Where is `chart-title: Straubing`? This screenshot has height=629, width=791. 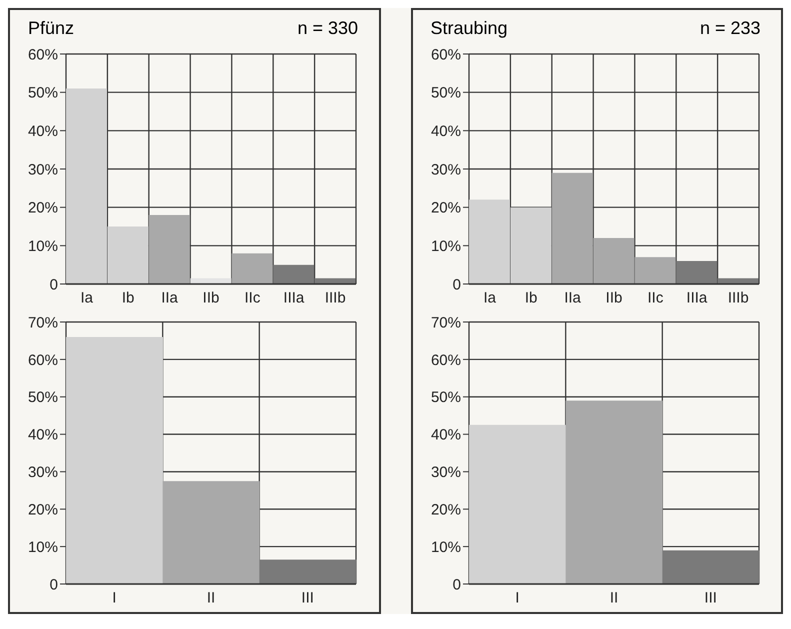
chart-title: Straubing is located at coordinates (469, 29).